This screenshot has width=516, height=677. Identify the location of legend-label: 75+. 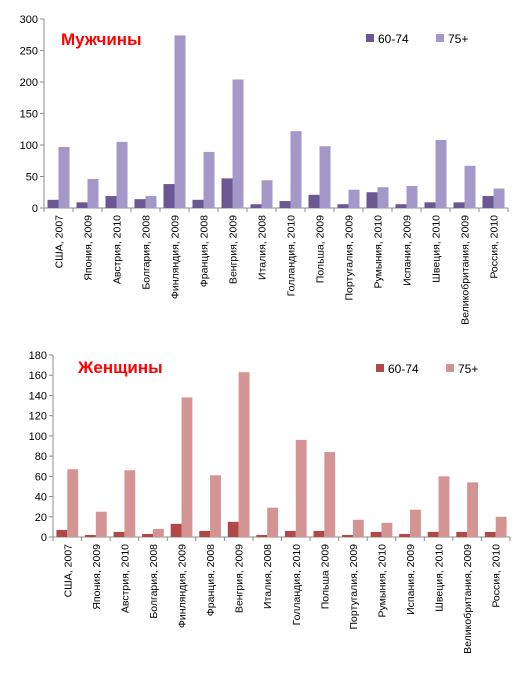
(468, 369).